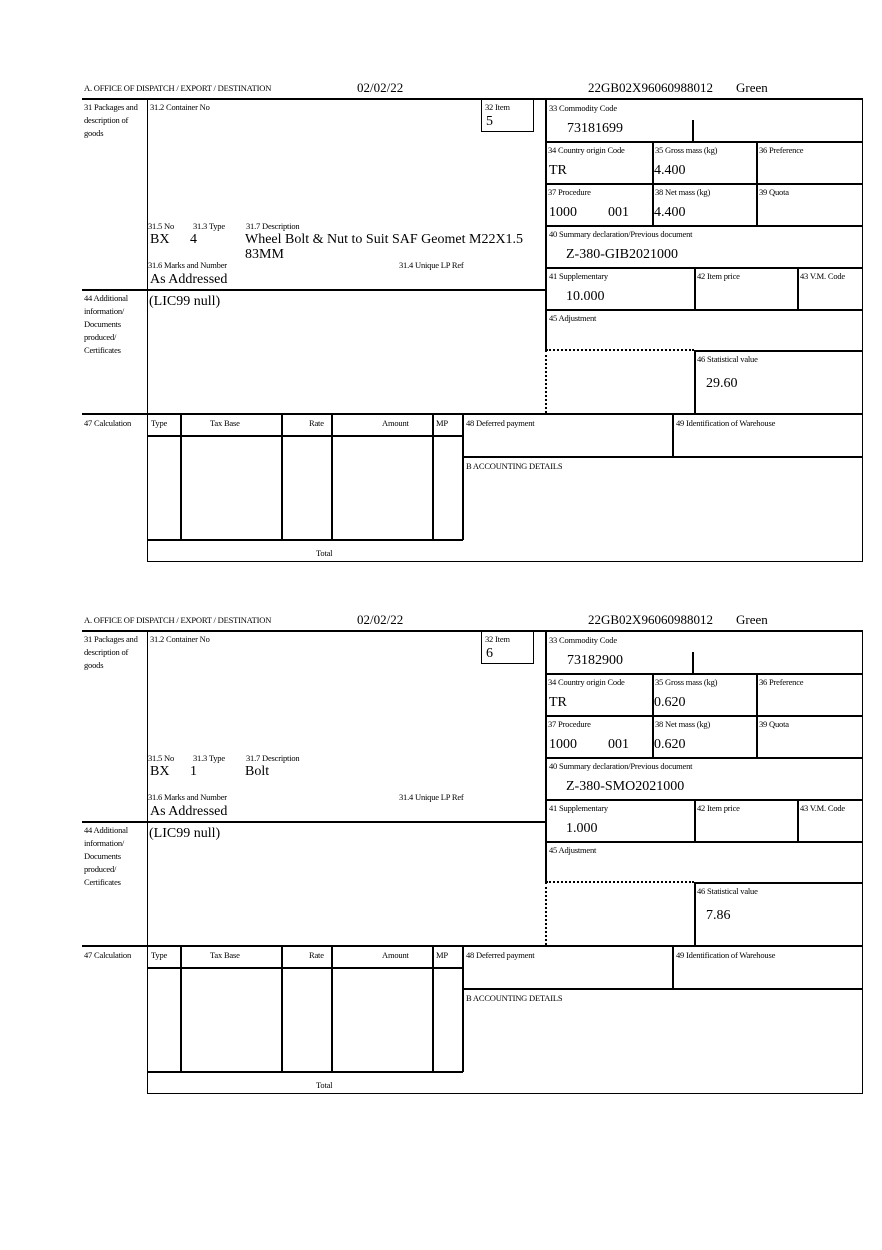  I want to click on warehouse-id-label: 49 Identification of Warehouse, so click(726, 955).